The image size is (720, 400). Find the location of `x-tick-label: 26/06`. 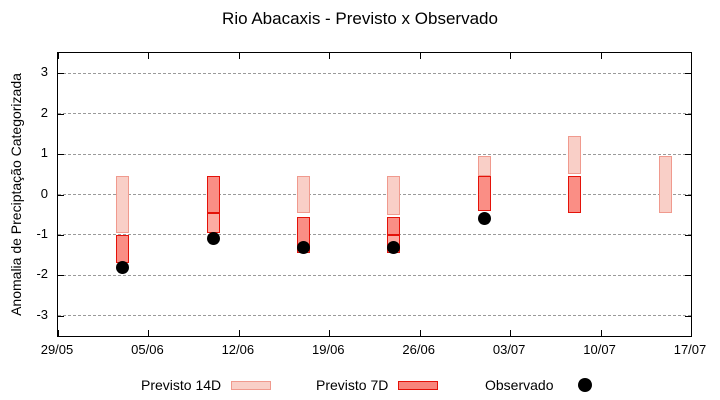

x-tick-label: 26/06 is located at coordinates (418, 349).